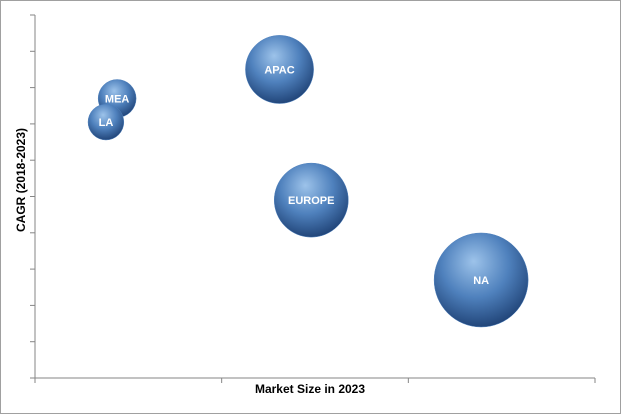 Image resolution: width=621 pixels, height=414 pixels. I want to click on bubble-label: LA, so click(106, 123).